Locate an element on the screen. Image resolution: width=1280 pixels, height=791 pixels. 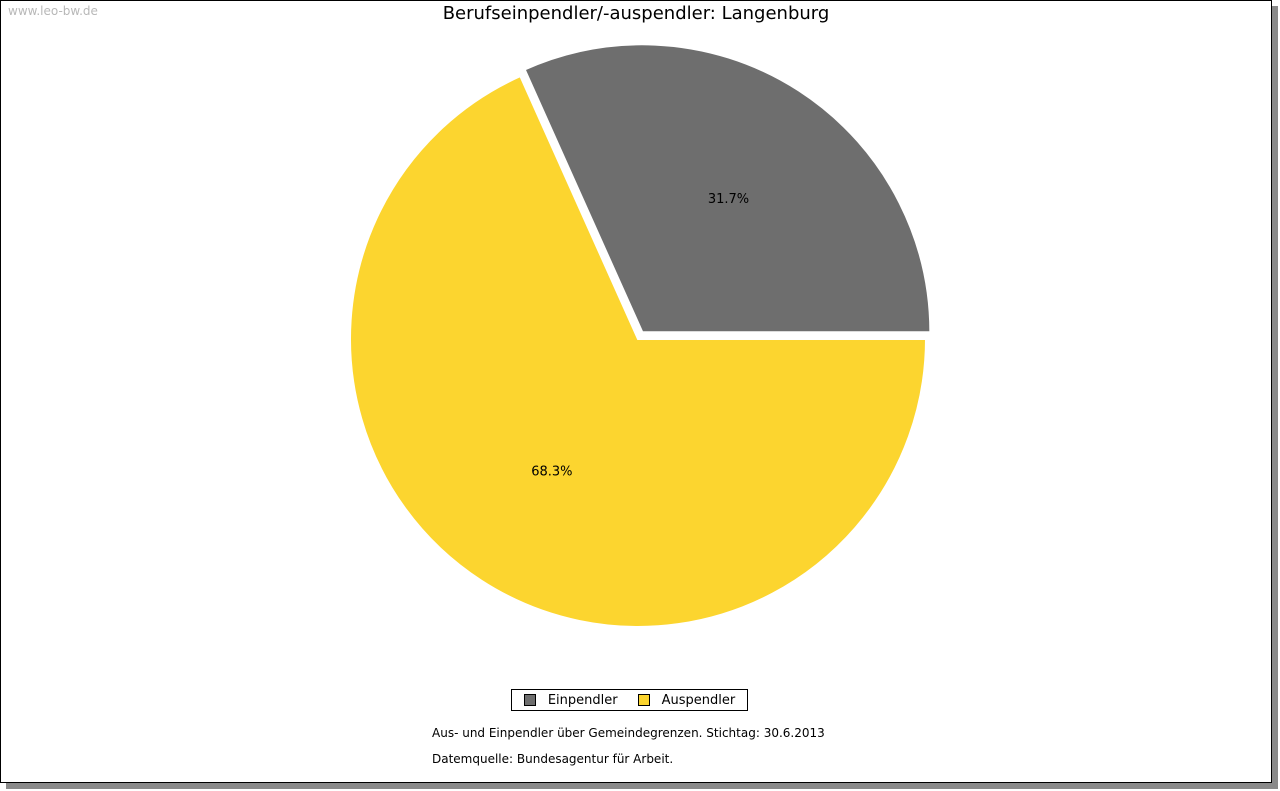
slice-label-auspendler: 68.3% is located at coordinates (551, 471).